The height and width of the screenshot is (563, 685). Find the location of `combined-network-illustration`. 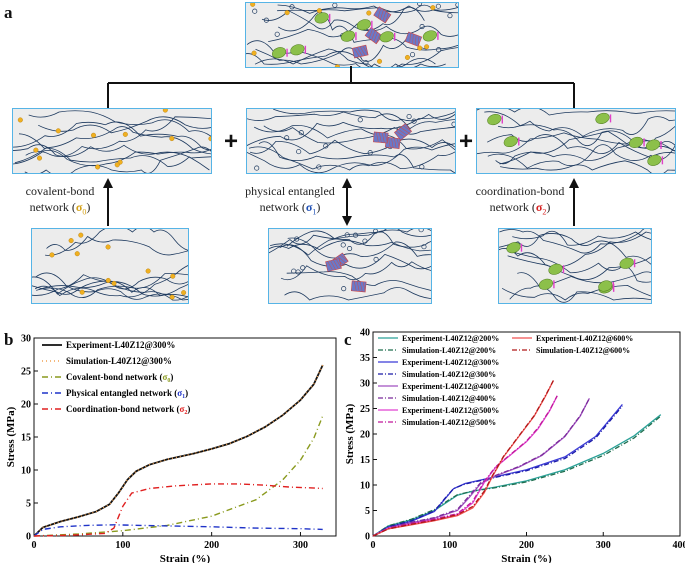

combined-network-illustration is located at coordinates (352, 35).